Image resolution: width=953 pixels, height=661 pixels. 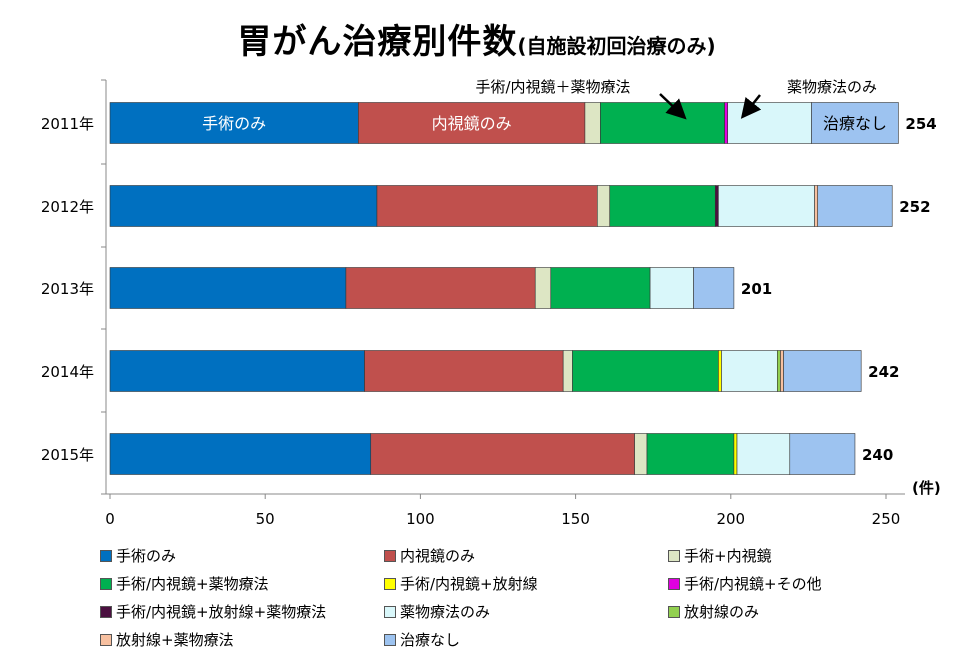 What do you see at coordinates (67, 372) in the screenshot?
I see `y-category-label: 2014年` at bounding box center [67, 372].